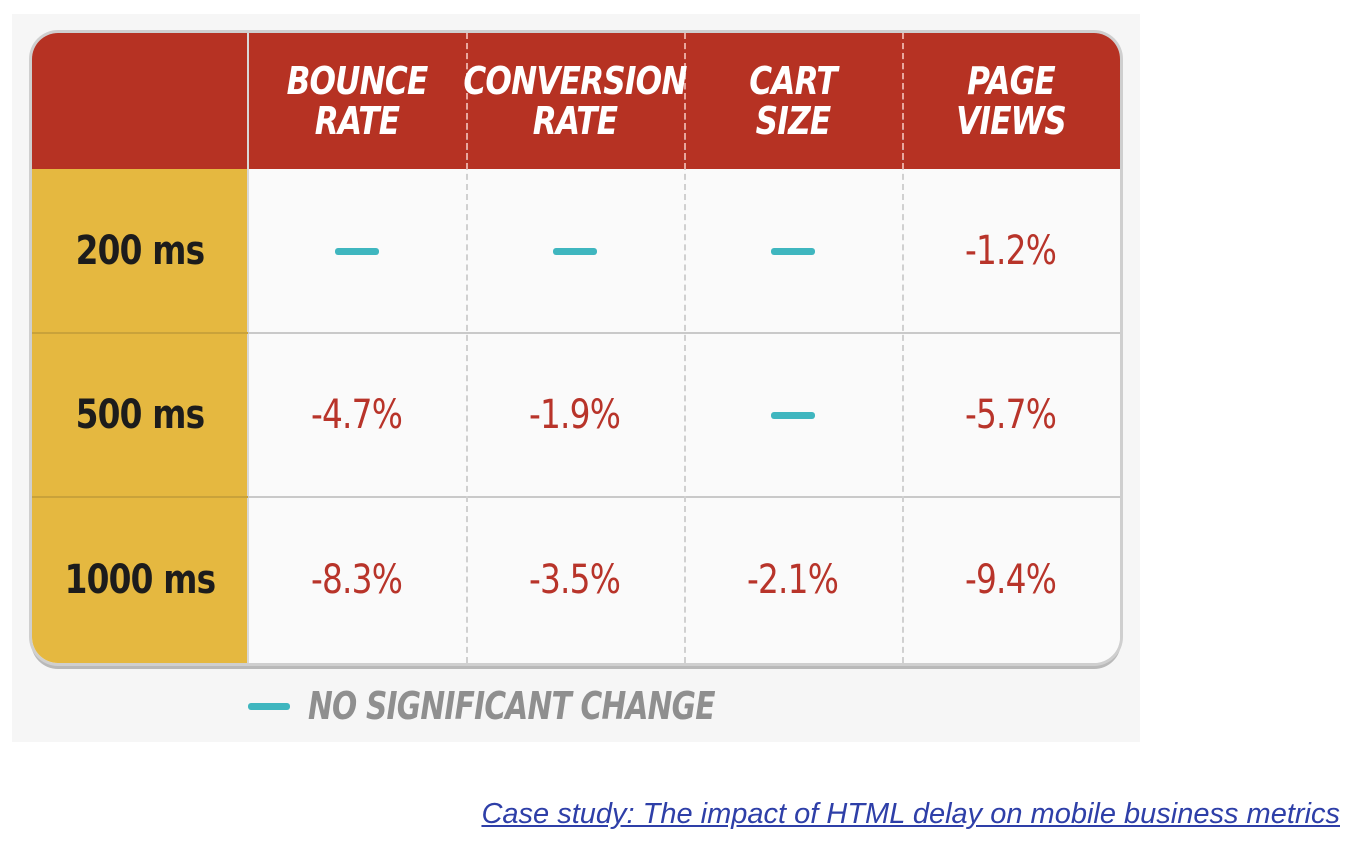 The width and height of the screenshot is (1360, 860). I want to click on header-band, so click(576, 101).